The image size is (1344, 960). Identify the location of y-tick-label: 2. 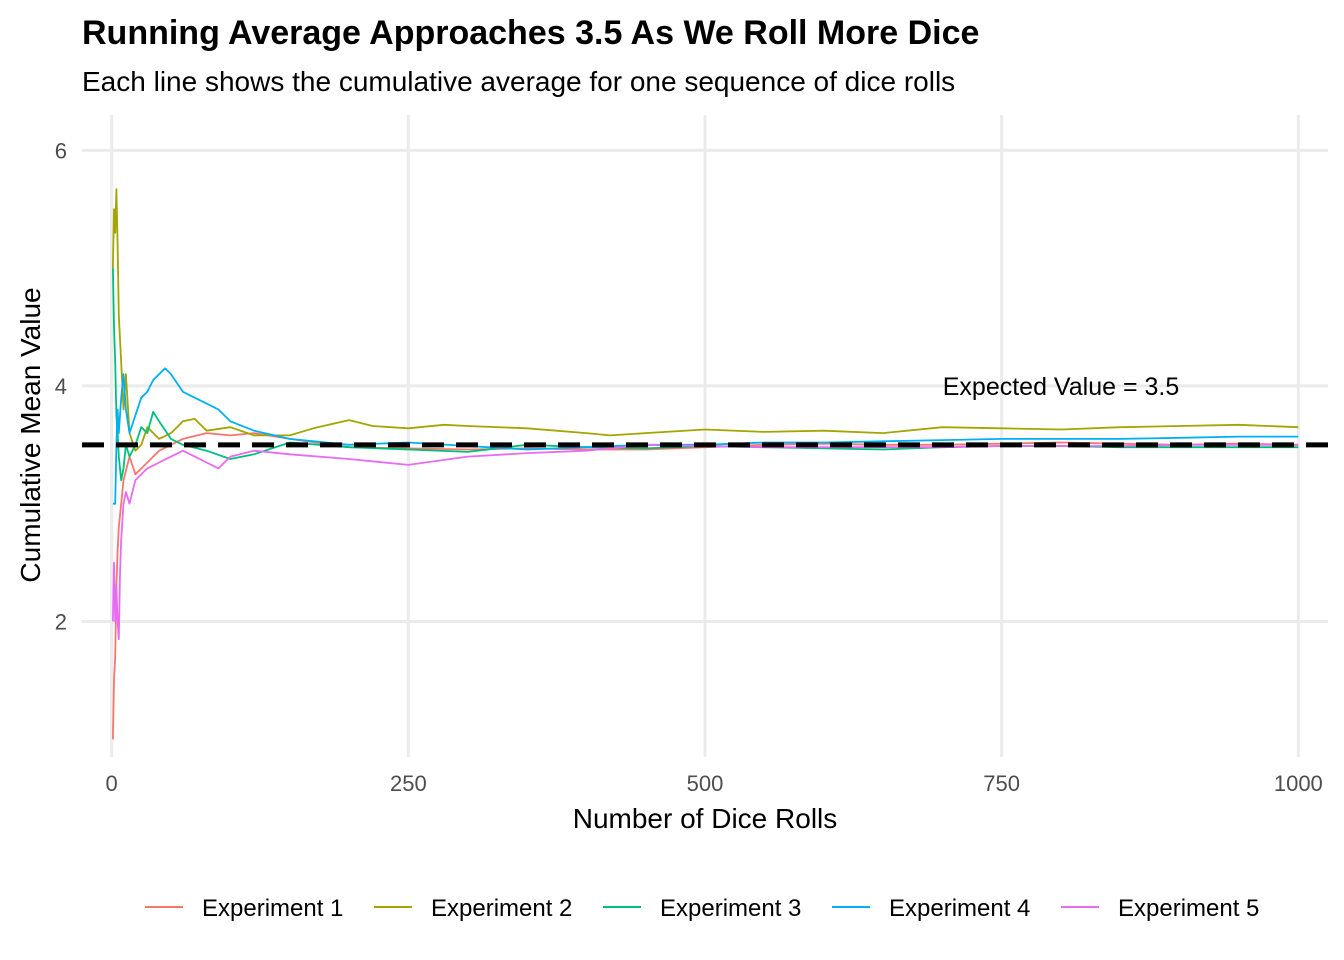
(61, 622).